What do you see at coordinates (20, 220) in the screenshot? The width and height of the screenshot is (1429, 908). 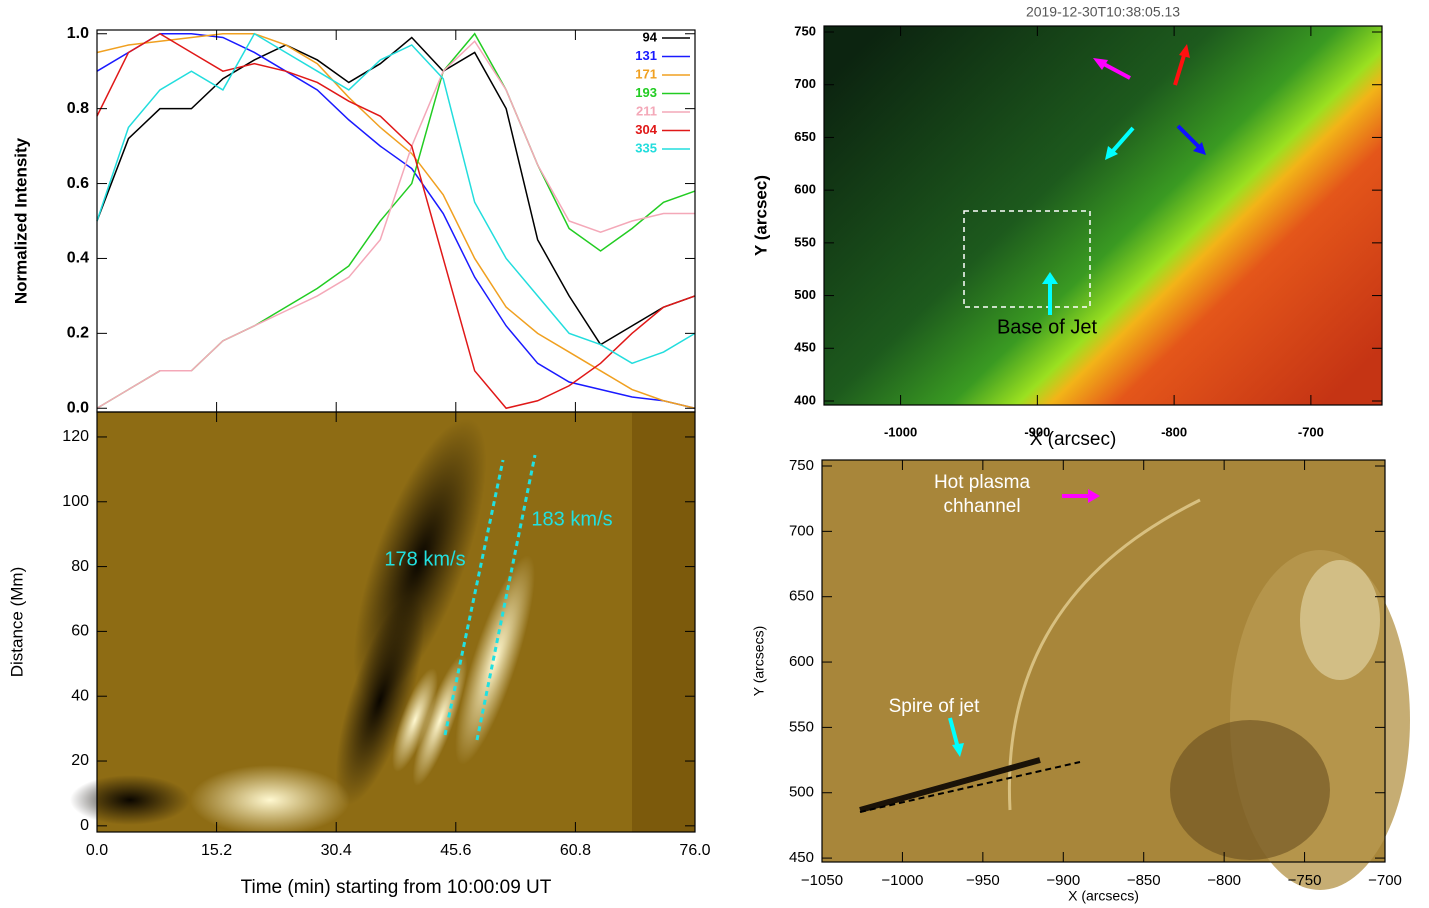 I see `y-axis-label: Normalized Intensity` at bounding box center [20, 220].